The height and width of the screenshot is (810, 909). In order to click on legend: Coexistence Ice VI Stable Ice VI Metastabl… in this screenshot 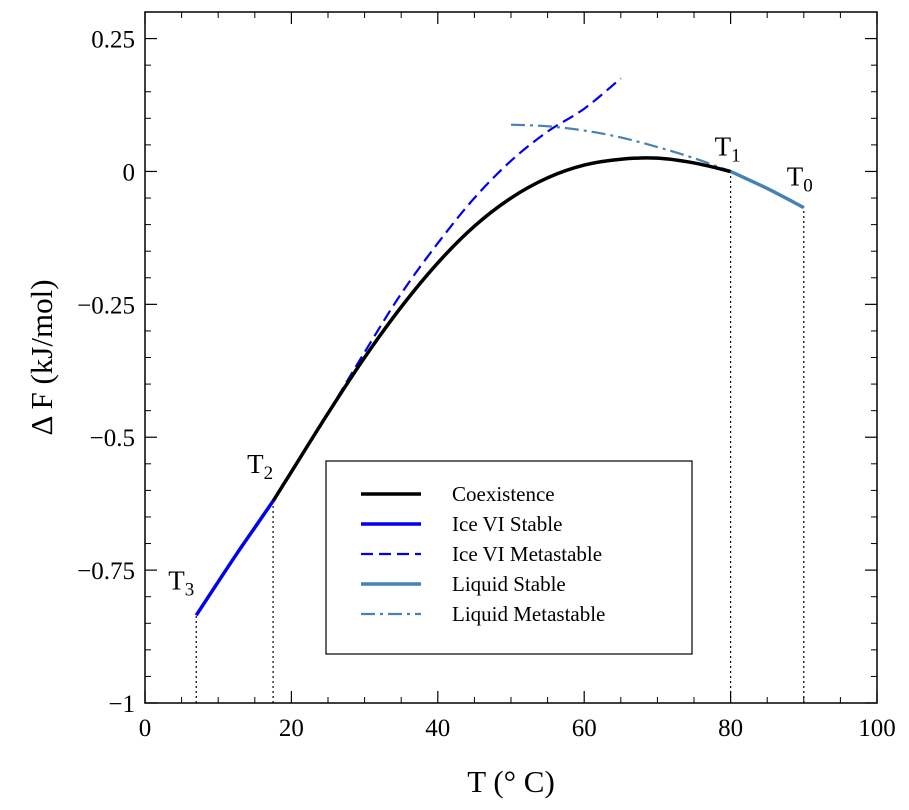, I will do `click(509, 557)`.